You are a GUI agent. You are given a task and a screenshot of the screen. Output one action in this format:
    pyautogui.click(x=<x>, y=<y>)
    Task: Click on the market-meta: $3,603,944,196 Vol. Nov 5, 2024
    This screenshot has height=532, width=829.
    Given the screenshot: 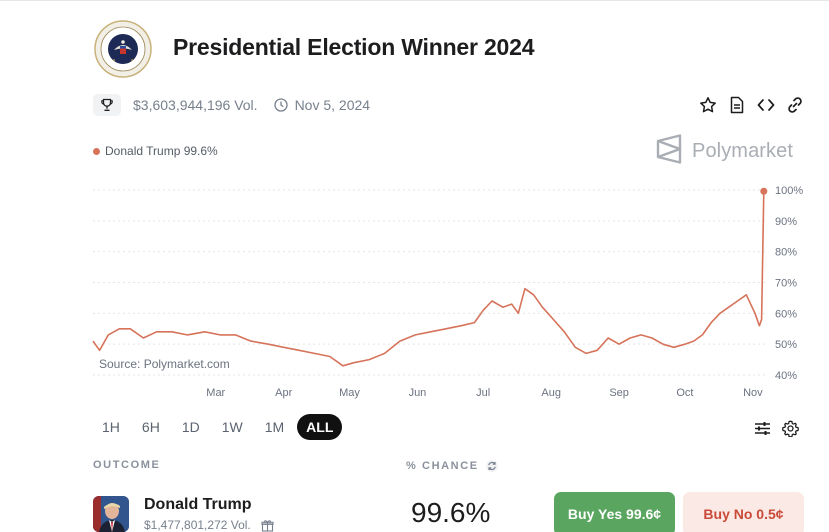 What is the action you would take?
    pyautogui.click(x=231, y=105)
    